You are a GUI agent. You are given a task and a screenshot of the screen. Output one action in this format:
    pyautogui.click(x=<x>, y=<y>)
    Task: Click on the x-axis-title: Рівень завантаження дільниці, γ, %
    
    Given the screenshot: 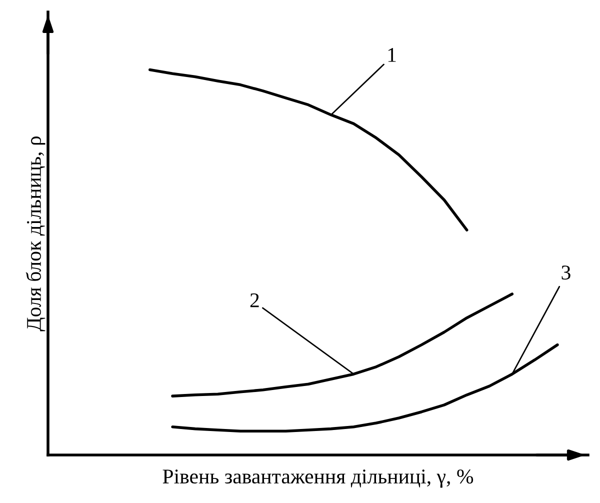 What is the action you would take?
    pyautogui.click(x=318, y=478)
    